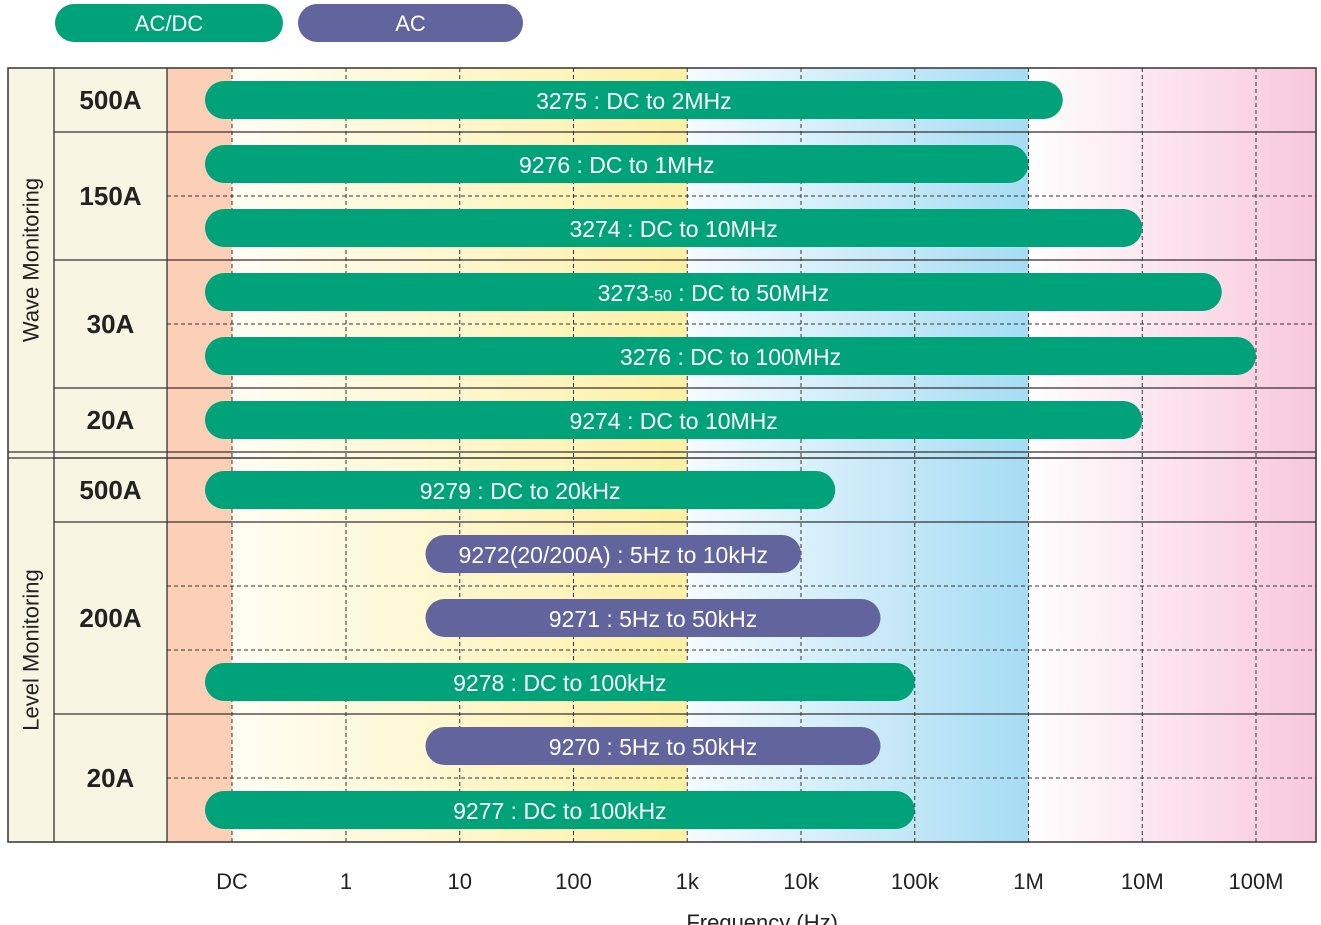 This screenshot has height=925, width=1321. What do you see at coordinates (573, 881) in the screenshot?
I see `x-tick-label: 100` at bounding box center [573, 881].